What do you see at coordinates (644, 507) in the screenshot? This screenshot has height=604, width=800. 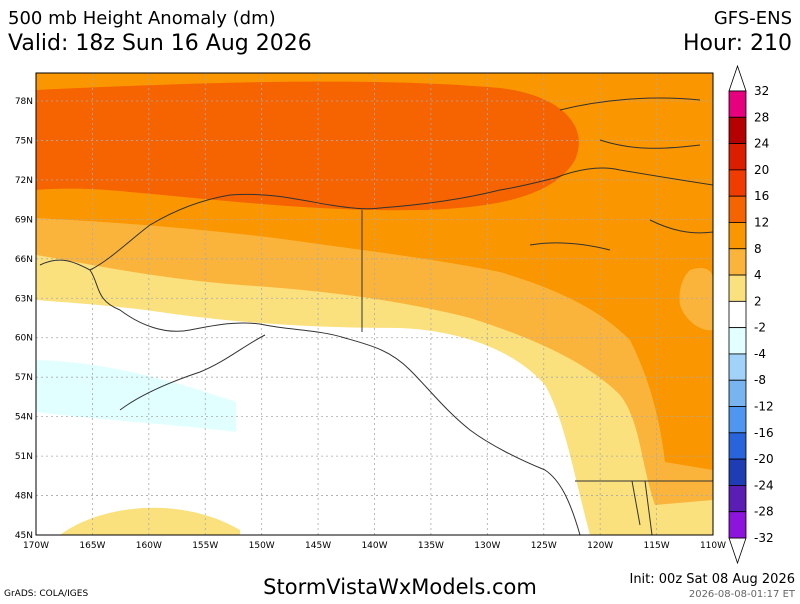 I see `border-us` at bounding box center [644, 507].